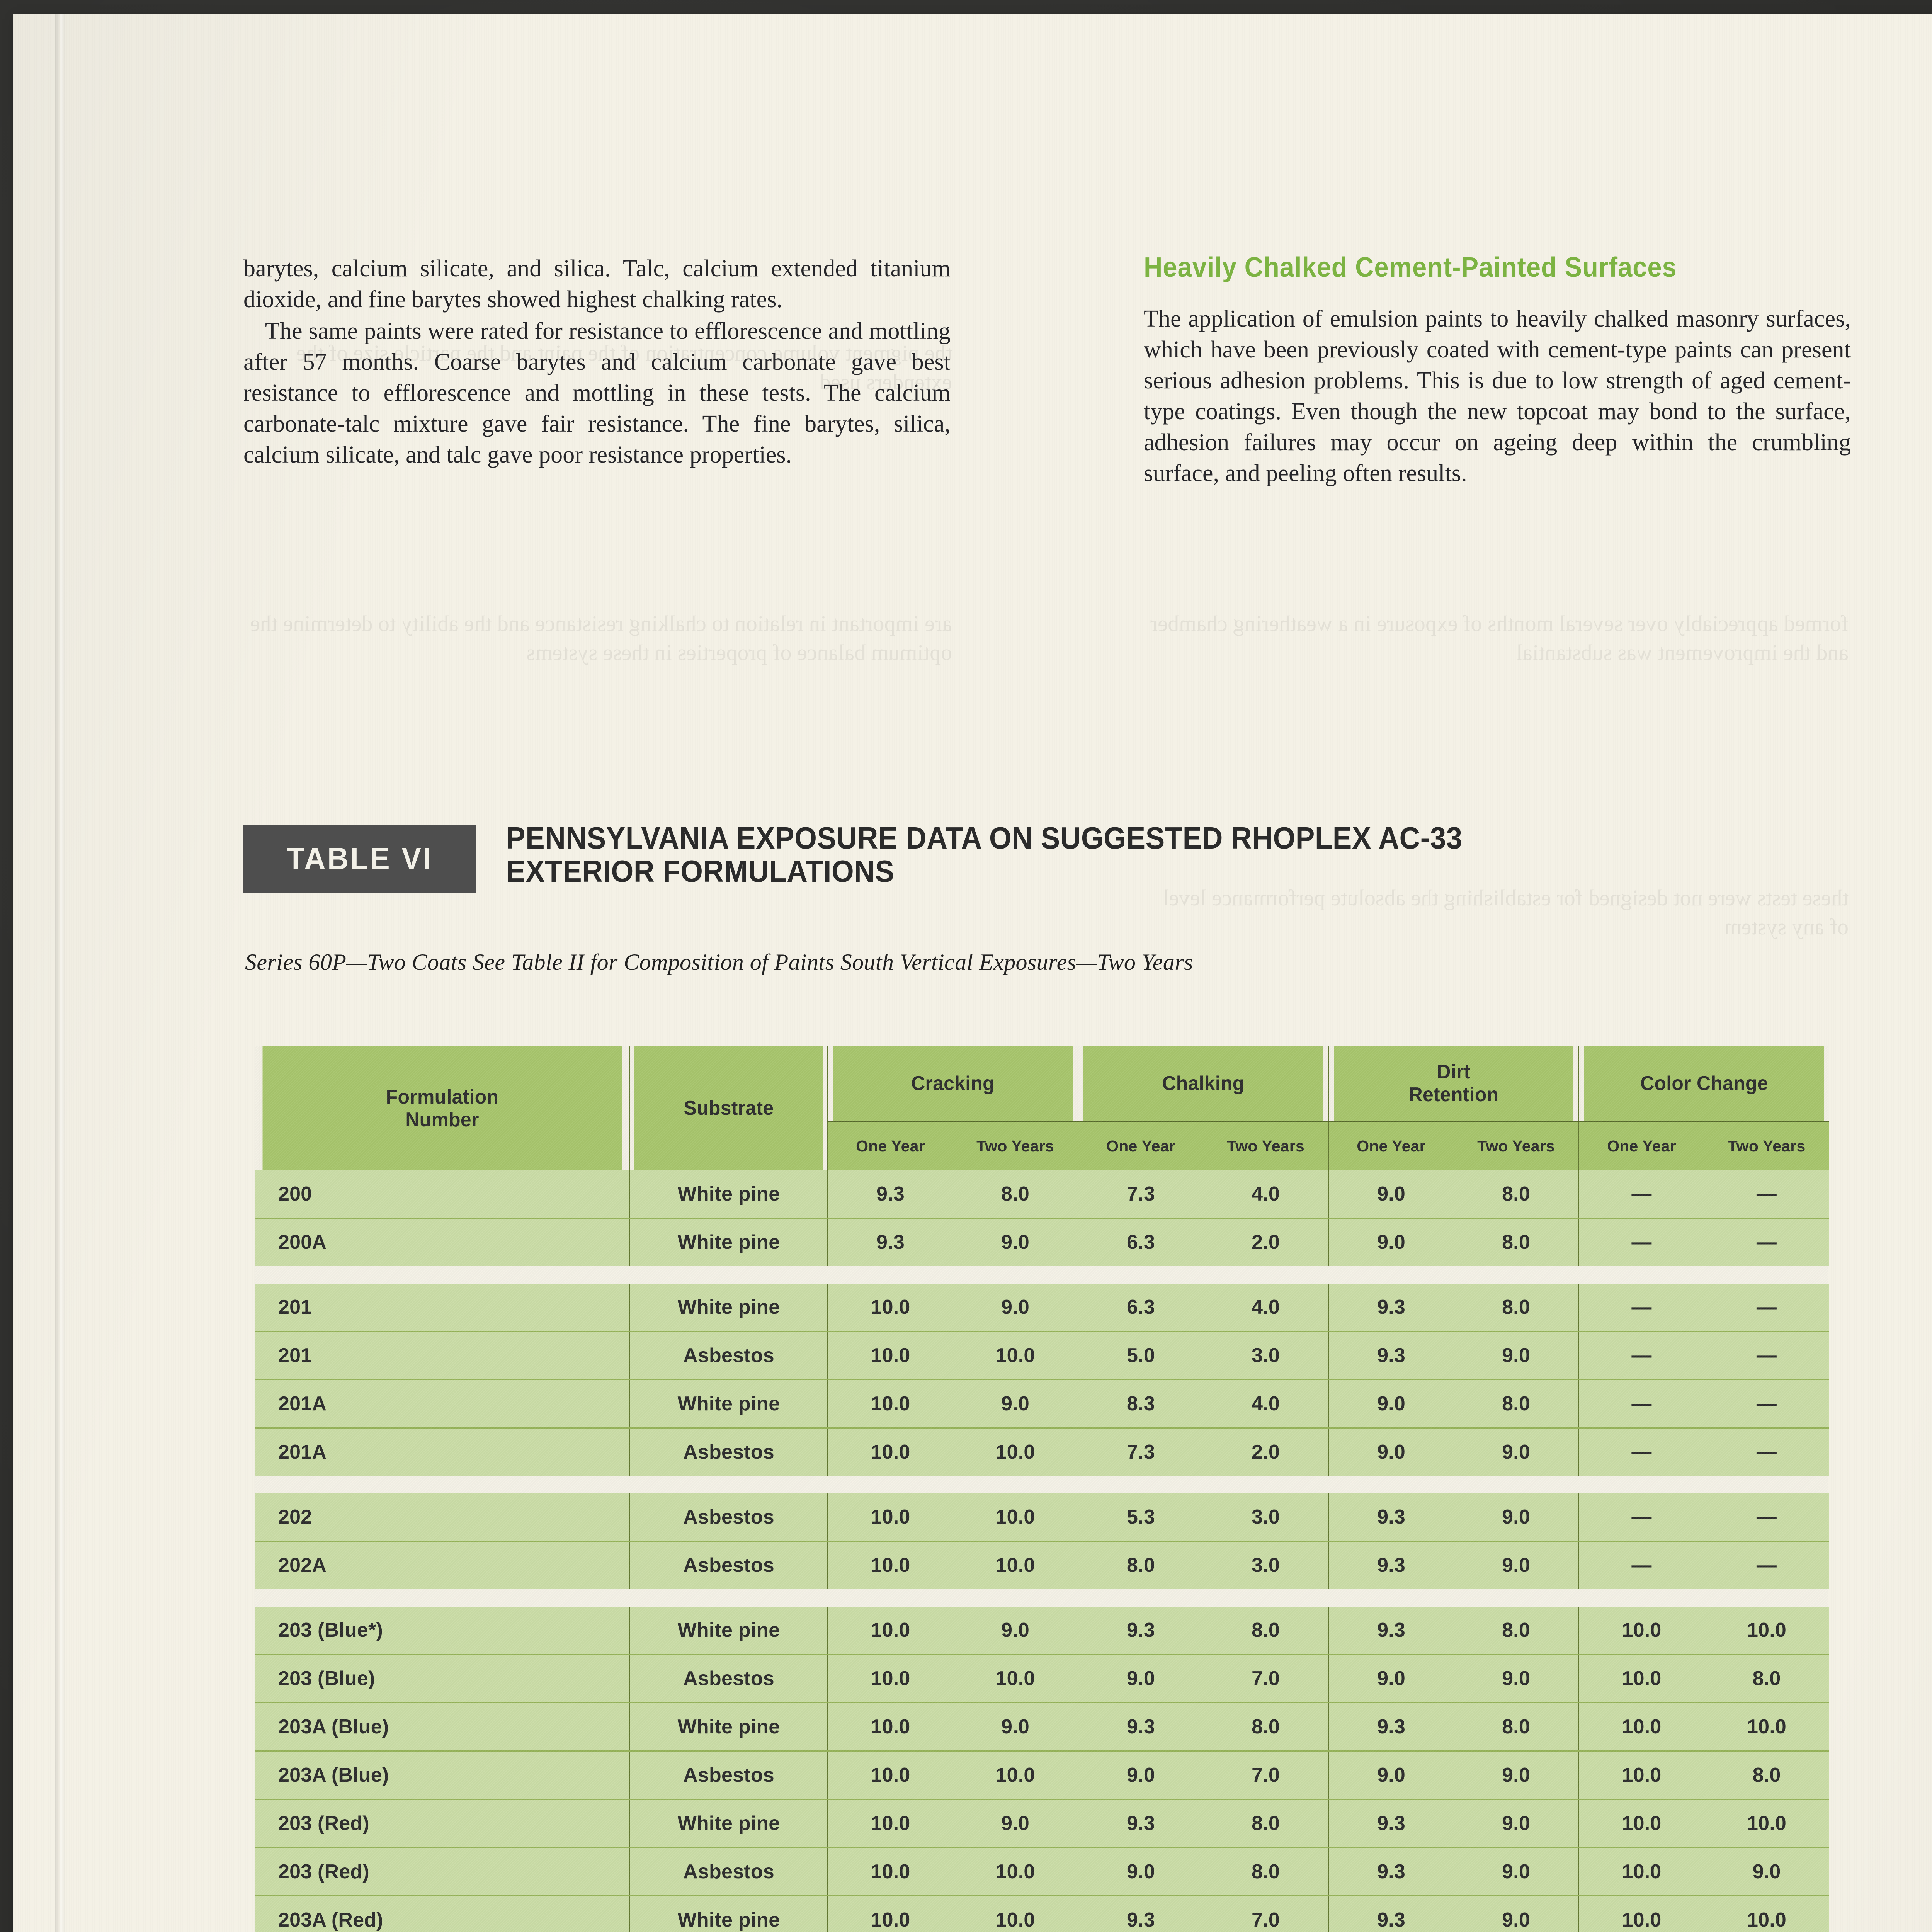  I want to click on cell-chalking-1: 5.3, so click(1141, 1518).